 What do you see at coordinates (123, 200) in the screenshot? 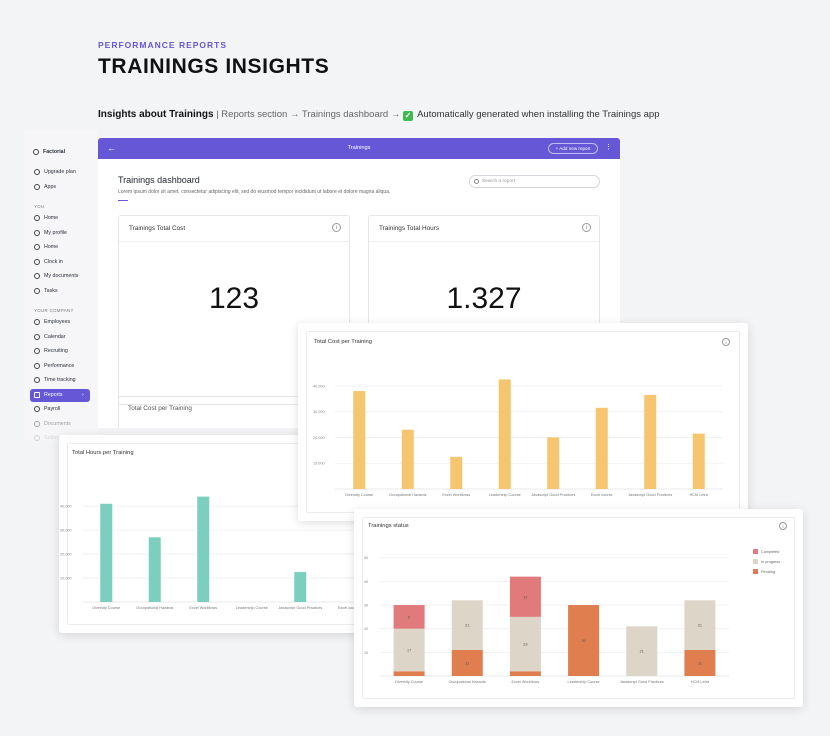
I see `title-underline` at bounding box center [123, 200].